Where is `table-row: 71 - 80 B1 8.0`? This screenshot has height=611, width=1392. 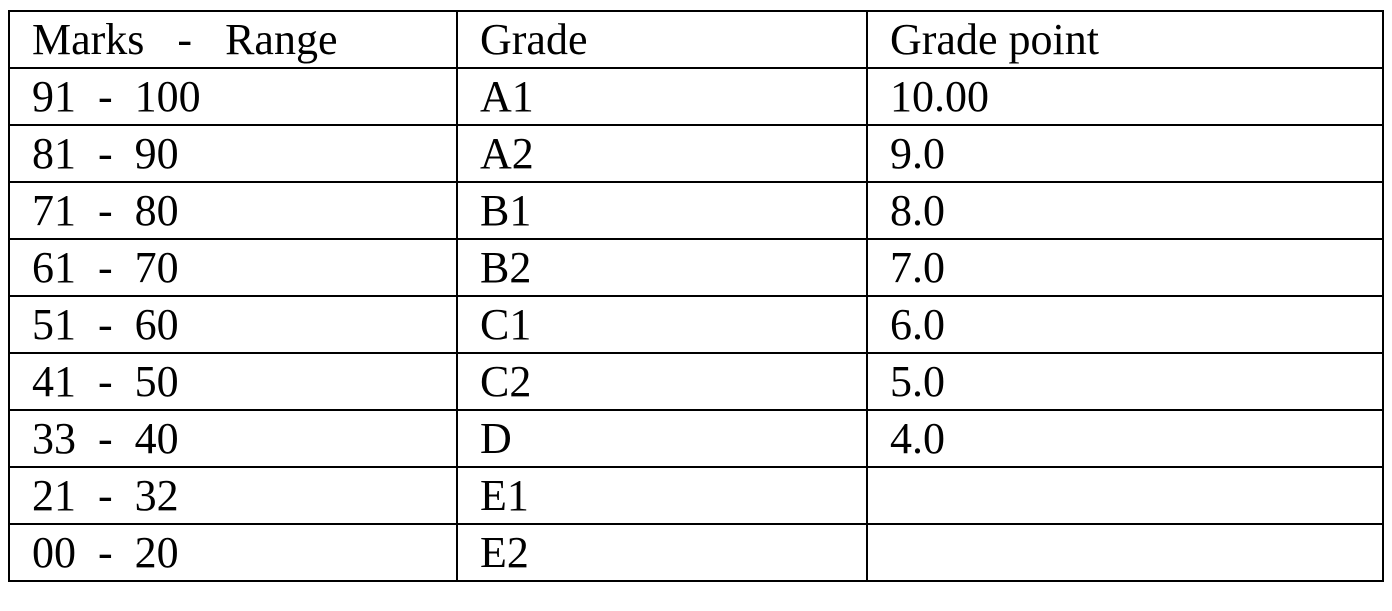
table-row: 71 - 80 B1 8.0 is located at coordinates (696, 210).